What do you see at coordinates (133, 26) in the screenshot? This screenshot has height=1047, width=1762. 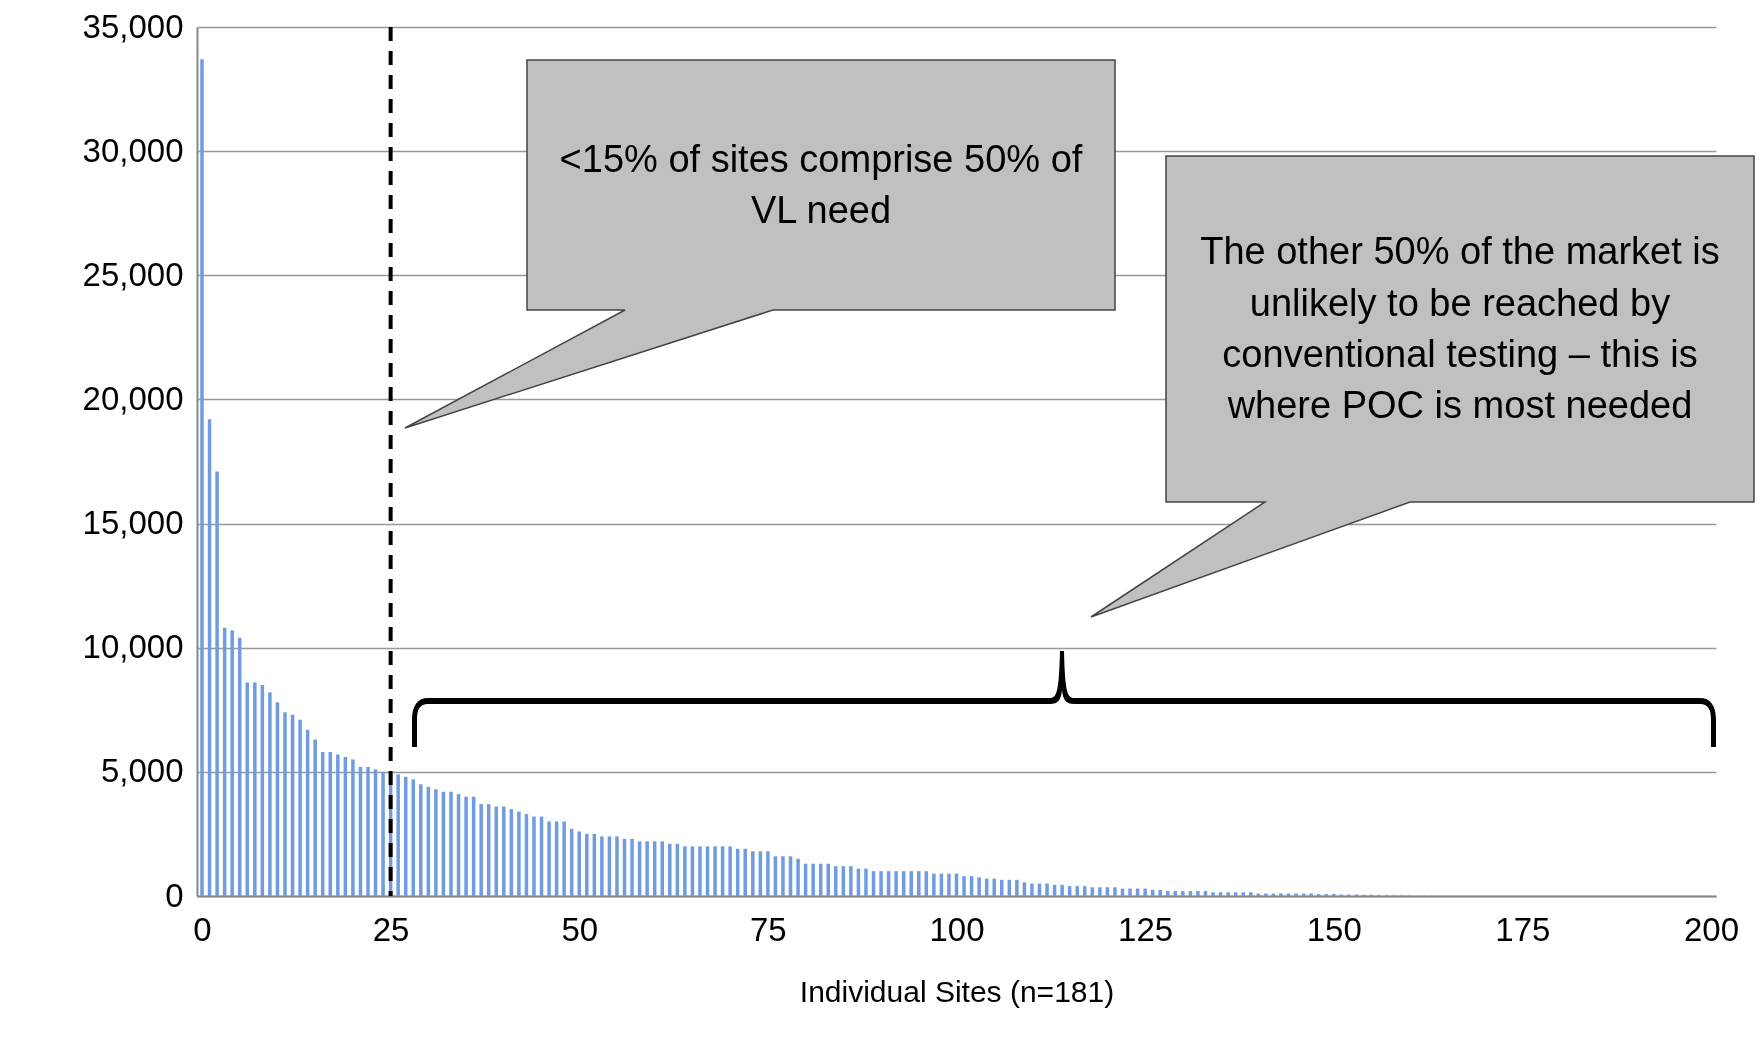 I see `y-tick-label: 35,000` at bounding box center [133, 26].